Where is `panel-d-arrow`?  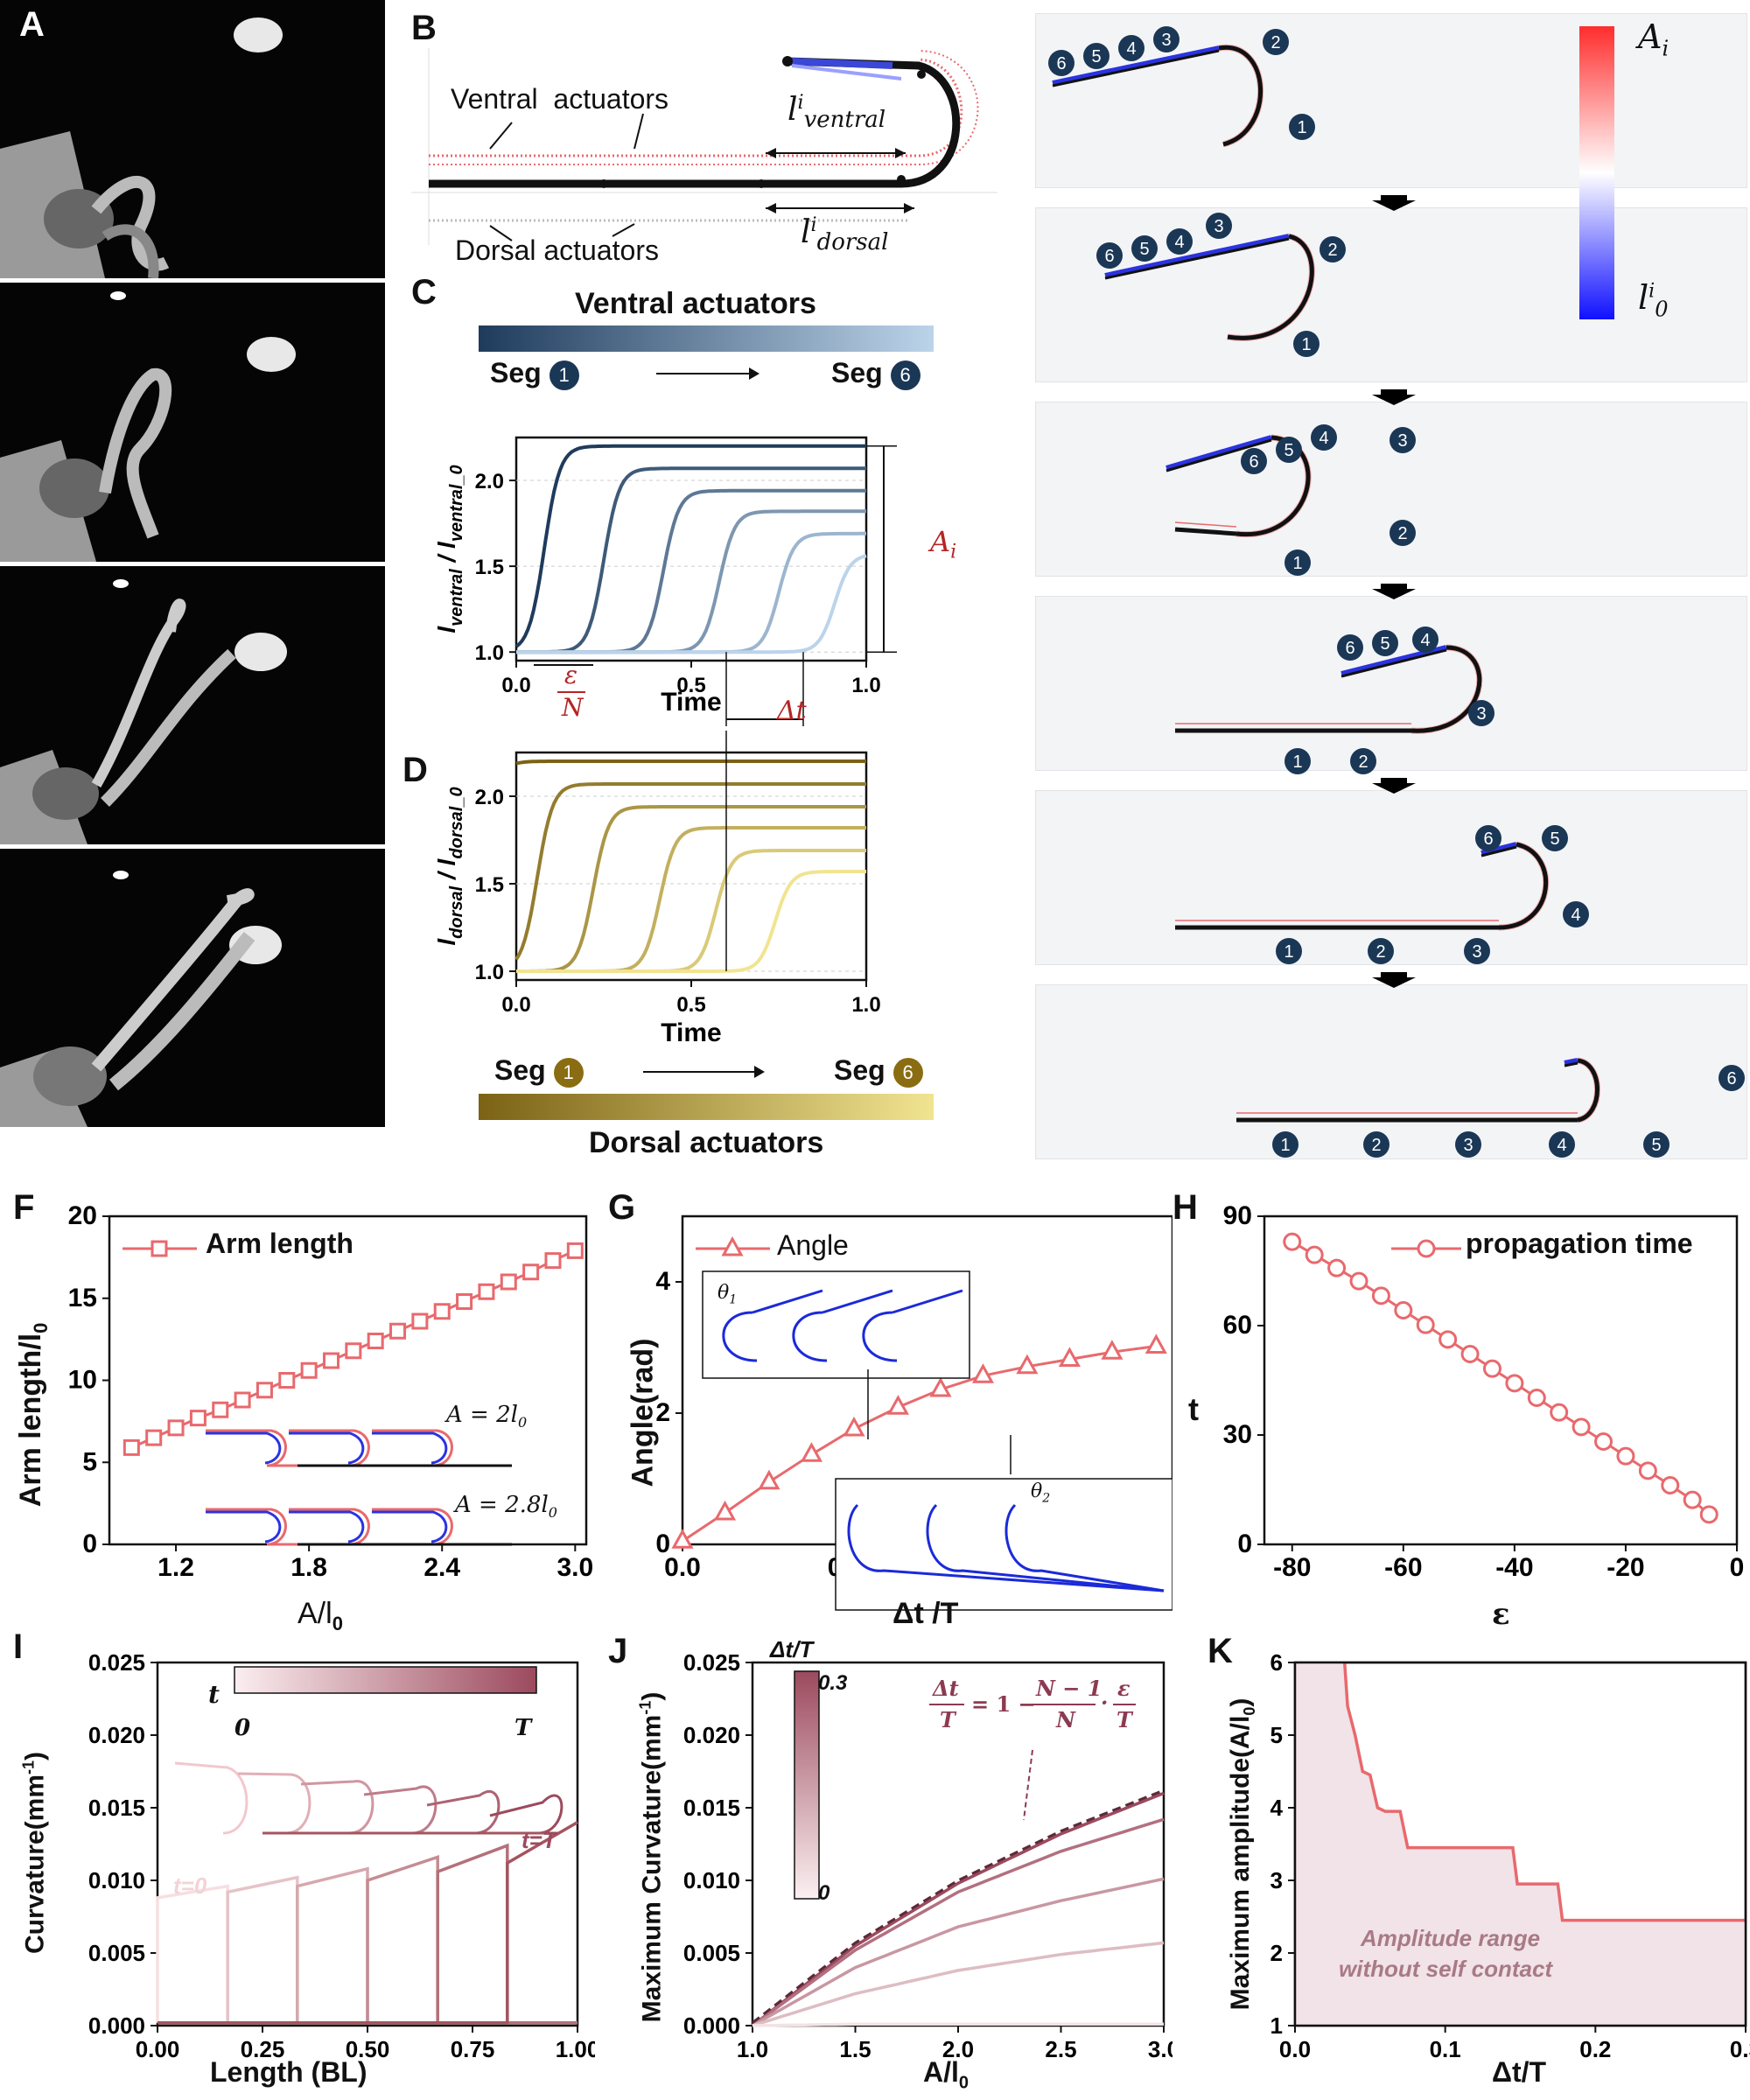
panel-d-arrow is located at coordinates (700, 1072).